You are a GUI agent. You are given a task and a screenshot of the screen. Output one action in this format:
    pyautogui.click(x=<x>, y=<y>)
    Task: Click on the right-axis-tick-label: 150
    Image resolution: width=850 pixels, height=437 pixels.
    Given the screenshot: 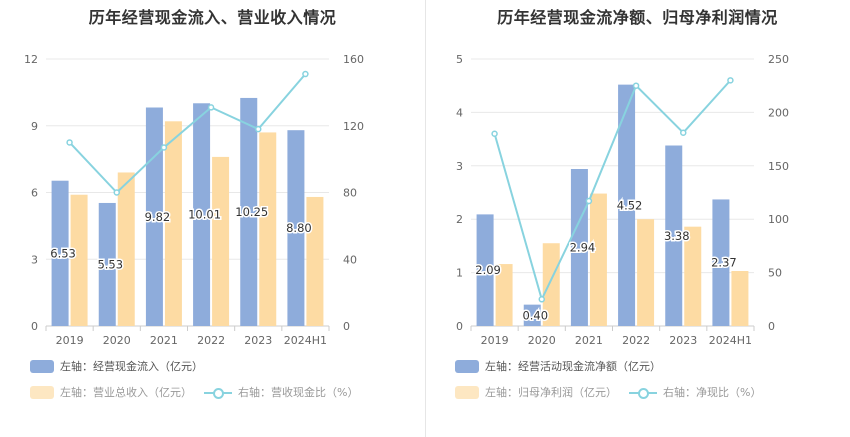 What is the action you would take?
    pyautogui.click(x=778, y=166)
    